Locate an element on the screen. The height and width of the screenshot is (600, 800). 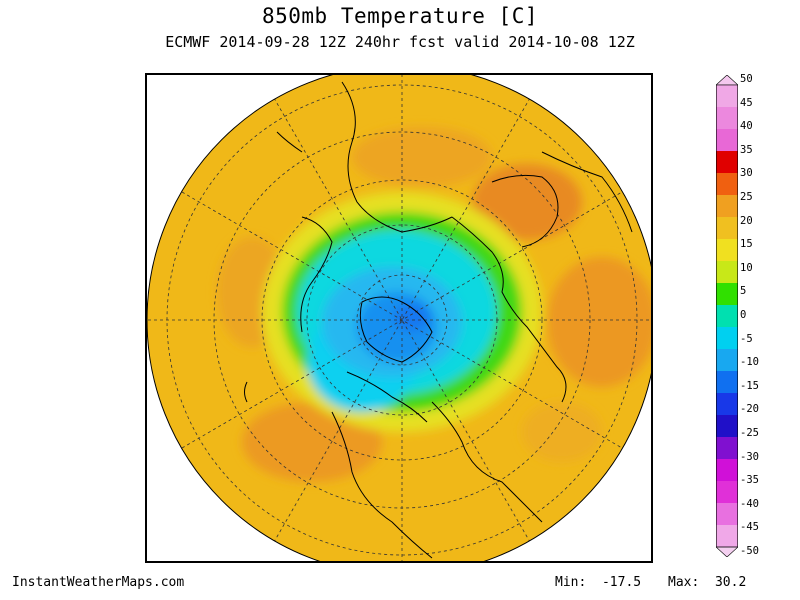
map-title: 850mb Temperature [C] is located at coordinates (399, 16).